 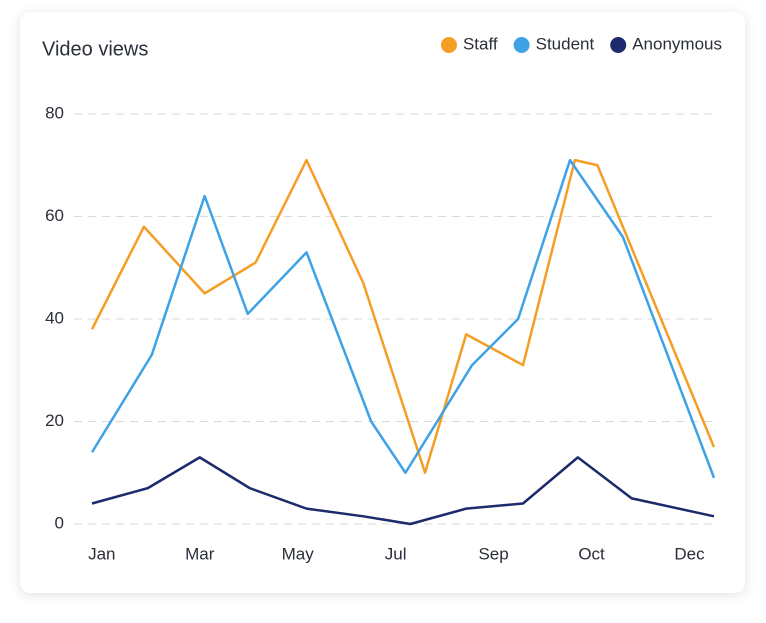 I want to click on legend-label: Student, so click(x=565, y=43).